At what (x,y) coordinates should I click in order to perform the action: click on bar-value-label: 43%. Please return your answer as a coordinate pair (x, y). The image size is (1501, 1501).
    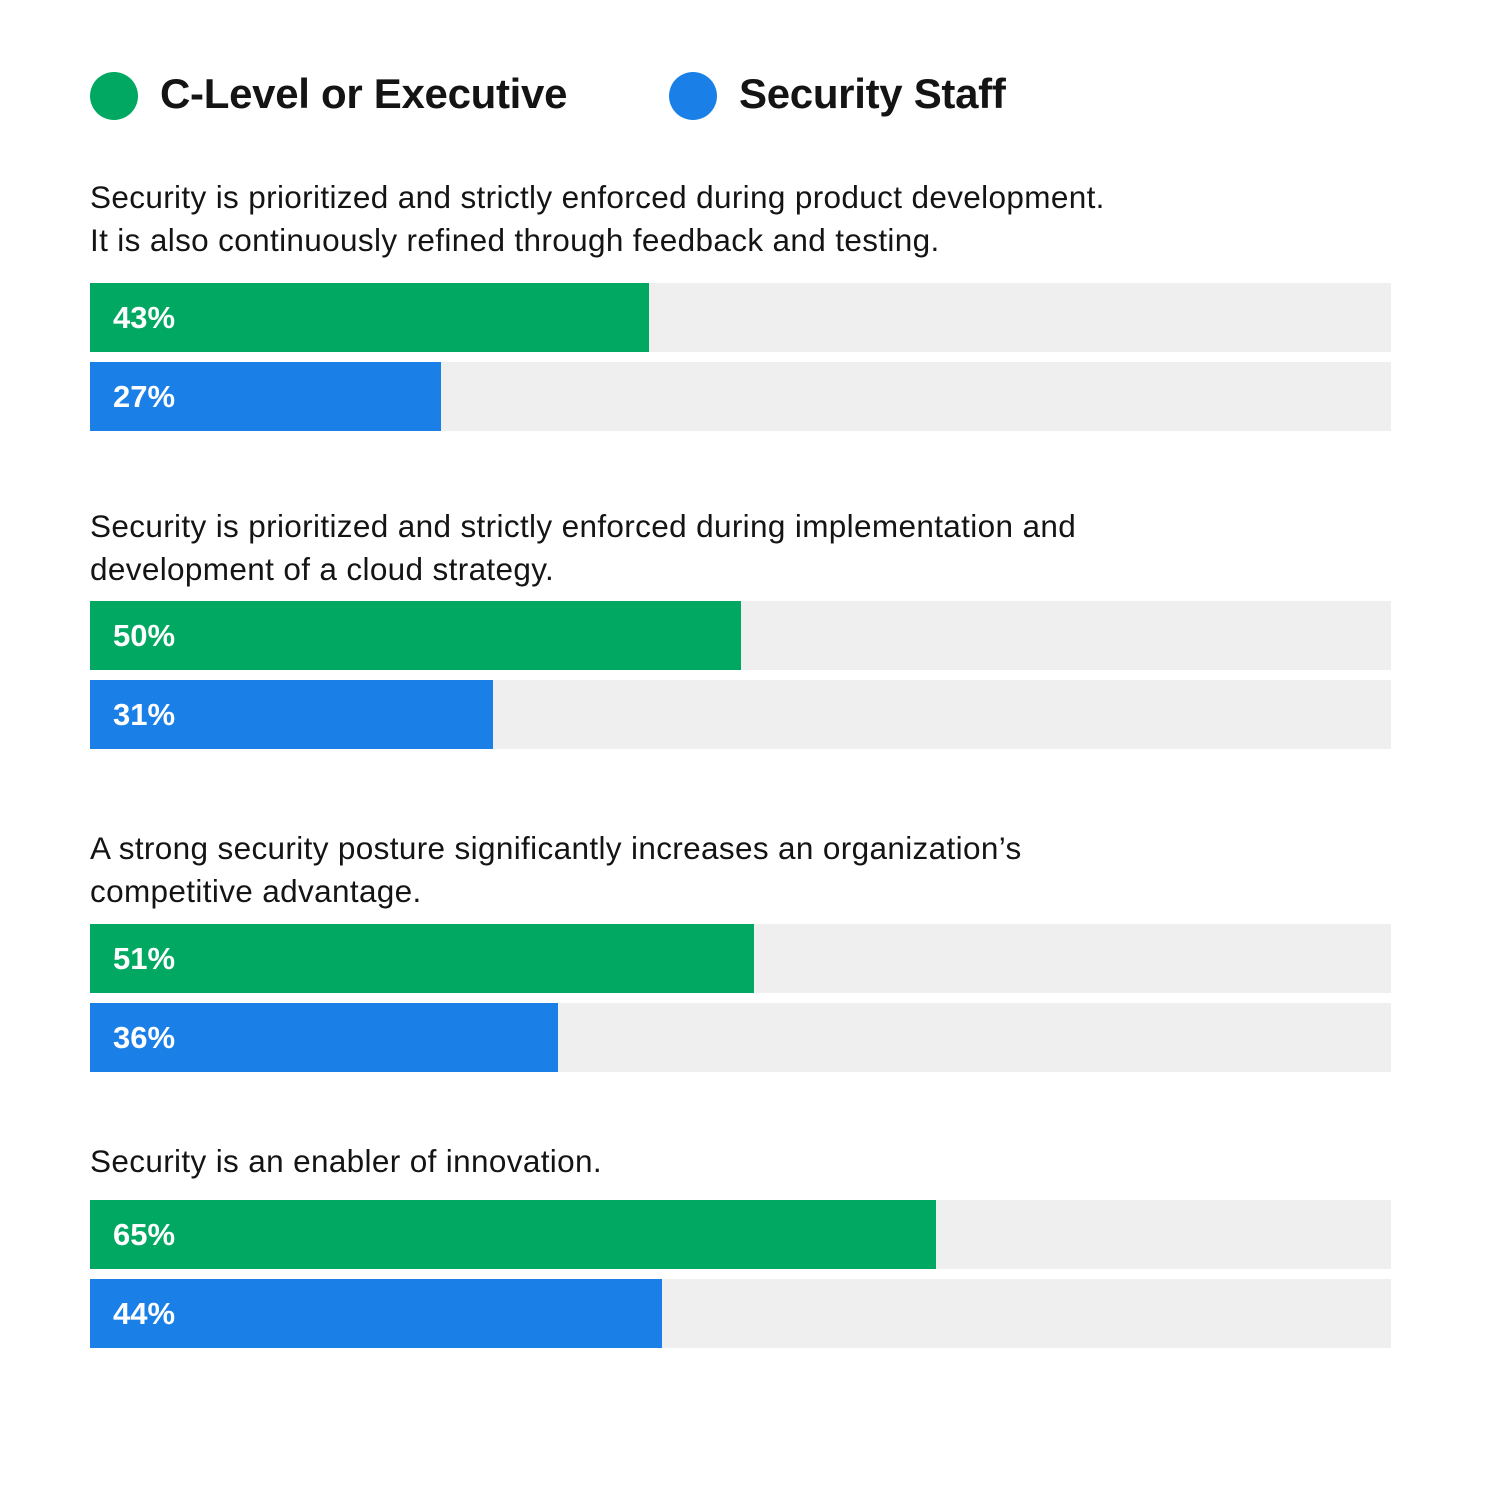
    Looking at the image, I should click on (144, 317).